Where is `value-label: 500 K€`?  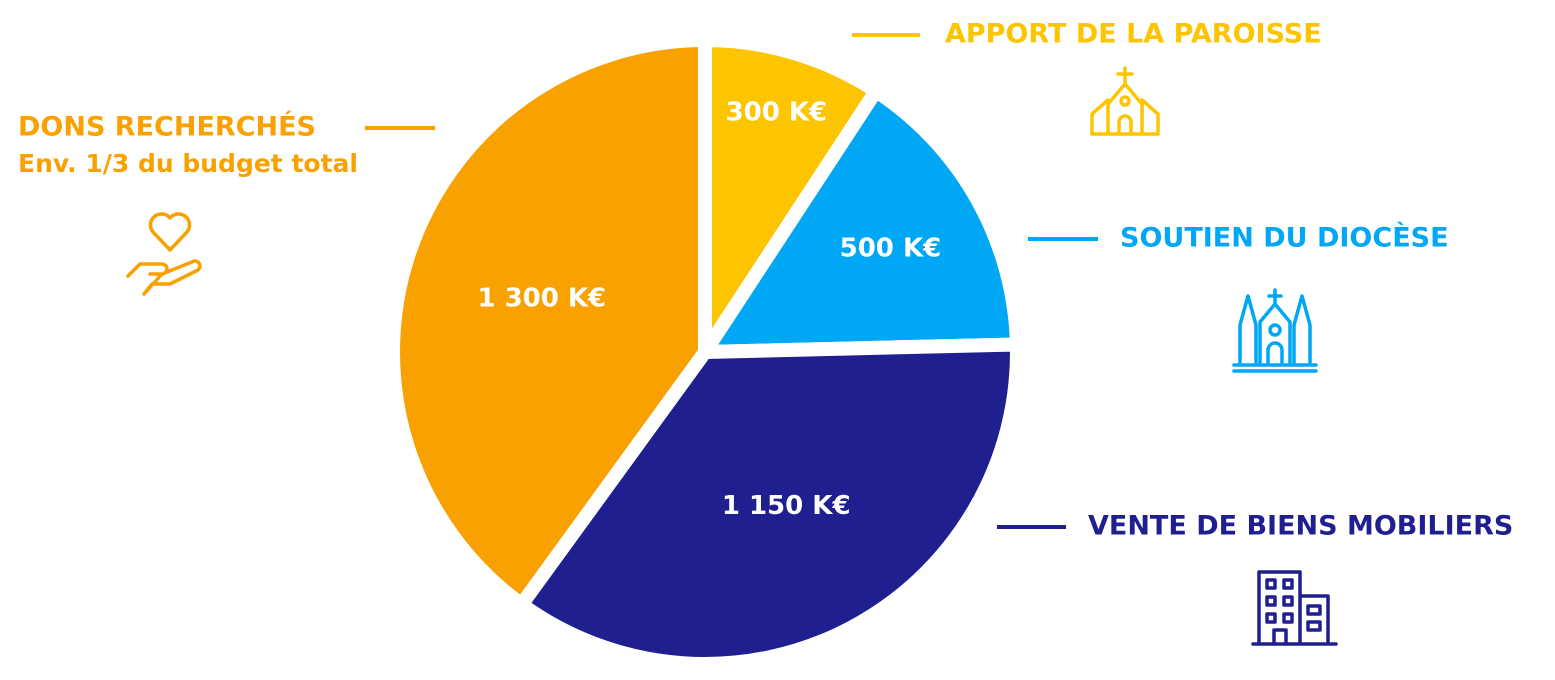 value-label: 500 K€ is located at coordinates (891, 248).